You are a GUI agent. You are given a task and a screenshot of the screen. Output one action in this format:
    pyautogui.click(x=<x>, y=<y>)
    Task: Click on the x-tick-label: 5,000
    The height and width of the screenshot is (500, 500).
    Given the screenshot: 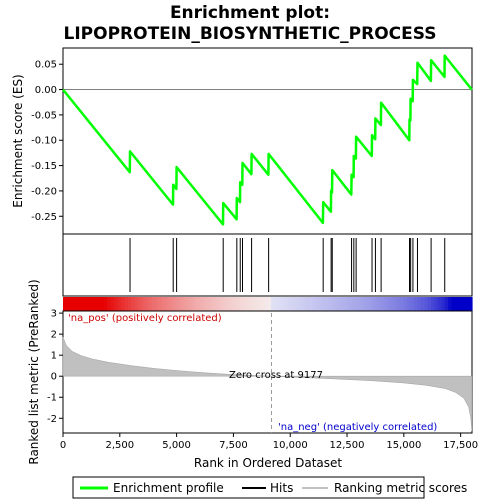 What is the action you would take?
    pyautogui.click(x=176, y=445)
    